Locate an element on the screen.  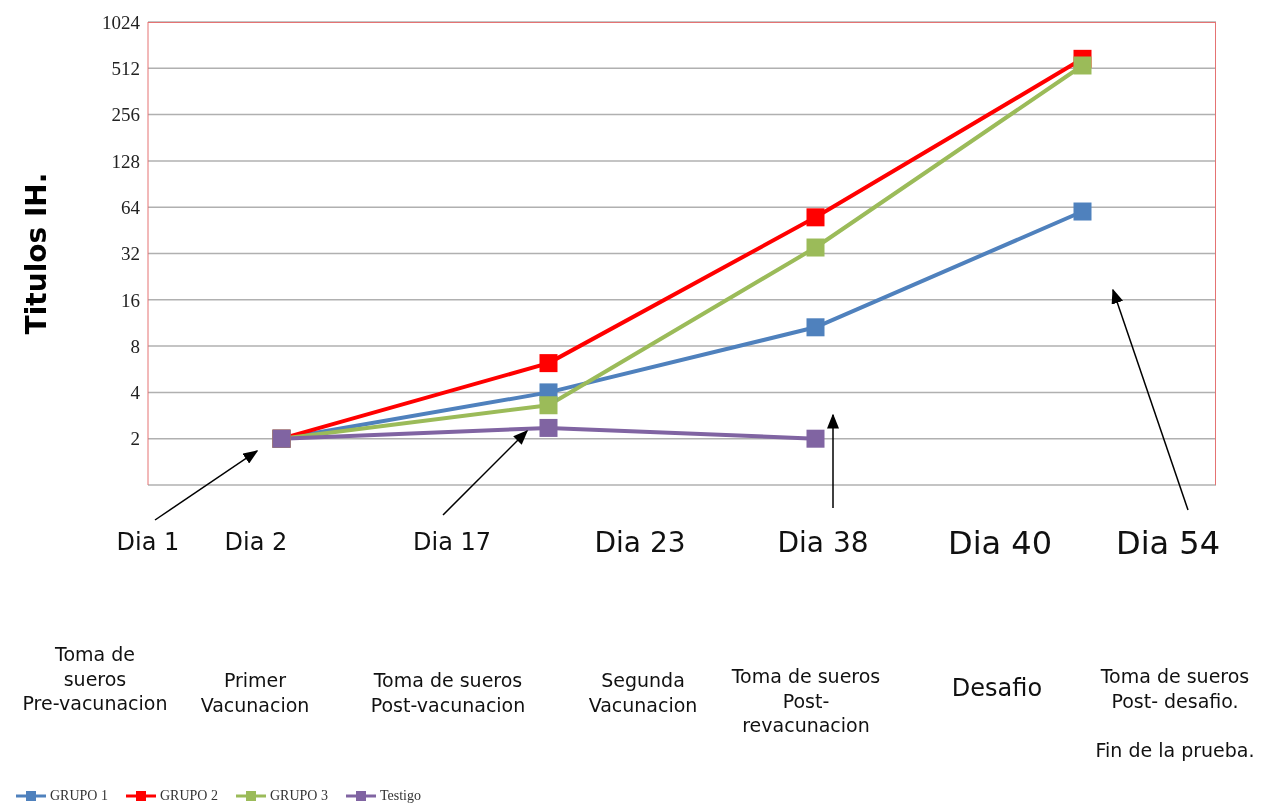
y-tick-label: 512 is located at coordinates (125, 69).